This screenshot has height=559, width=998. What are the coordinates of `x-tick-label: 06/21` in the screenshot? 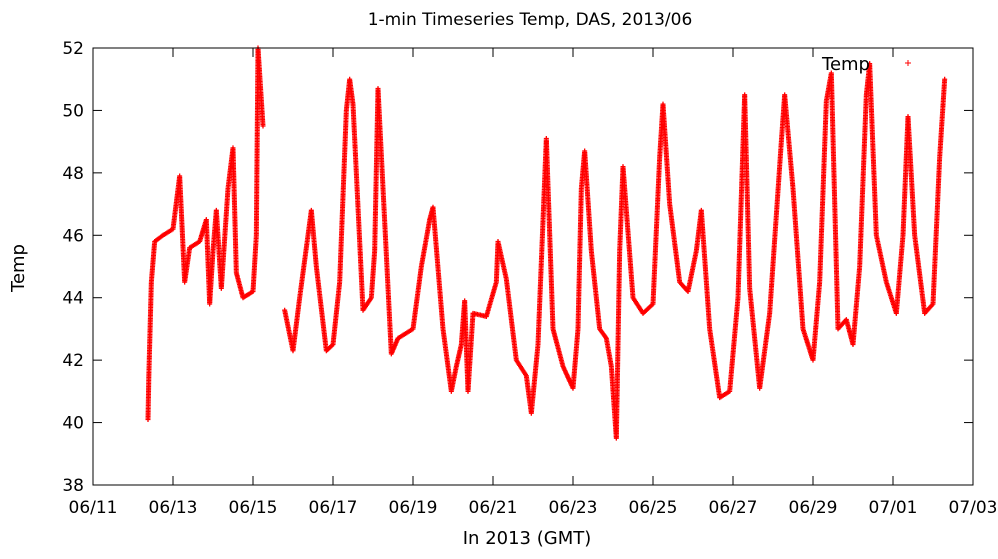 It's located at (493, 508).